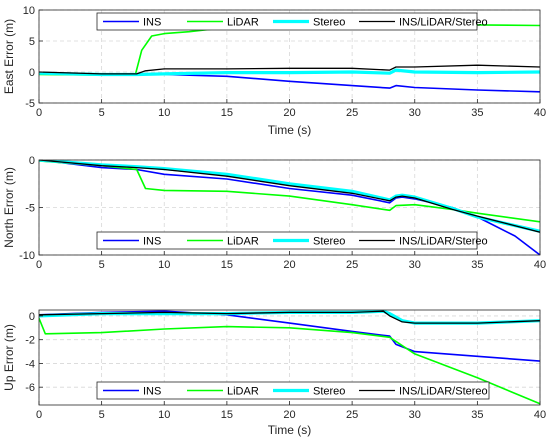 Image resolution: width=550 pixels, height=445 pixels. I want to click on series-line-stereo, so click(289, 196).